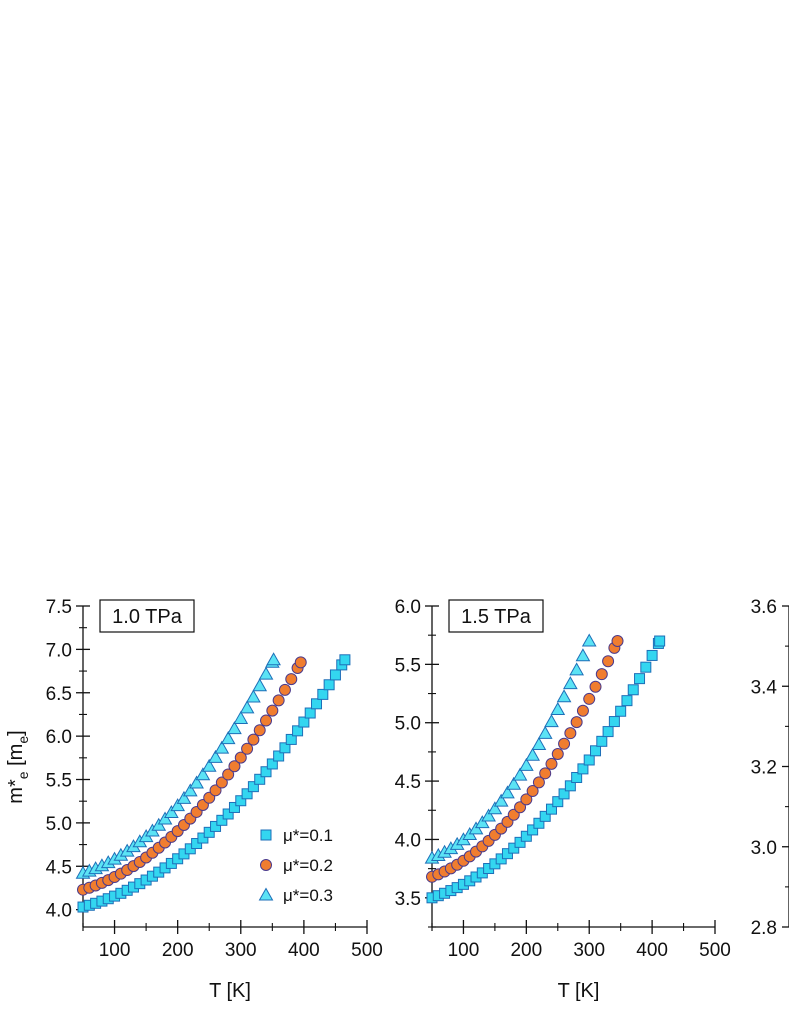 Image resolution: width=789 pixels, height=1021 pixels. I want to click on series-square, so click(546, 769).